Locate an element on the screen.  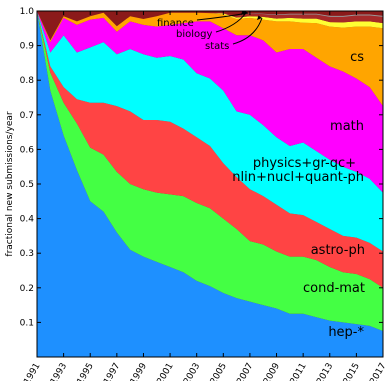
x-tick-label: 1999 is located at coordinates (139, 371).